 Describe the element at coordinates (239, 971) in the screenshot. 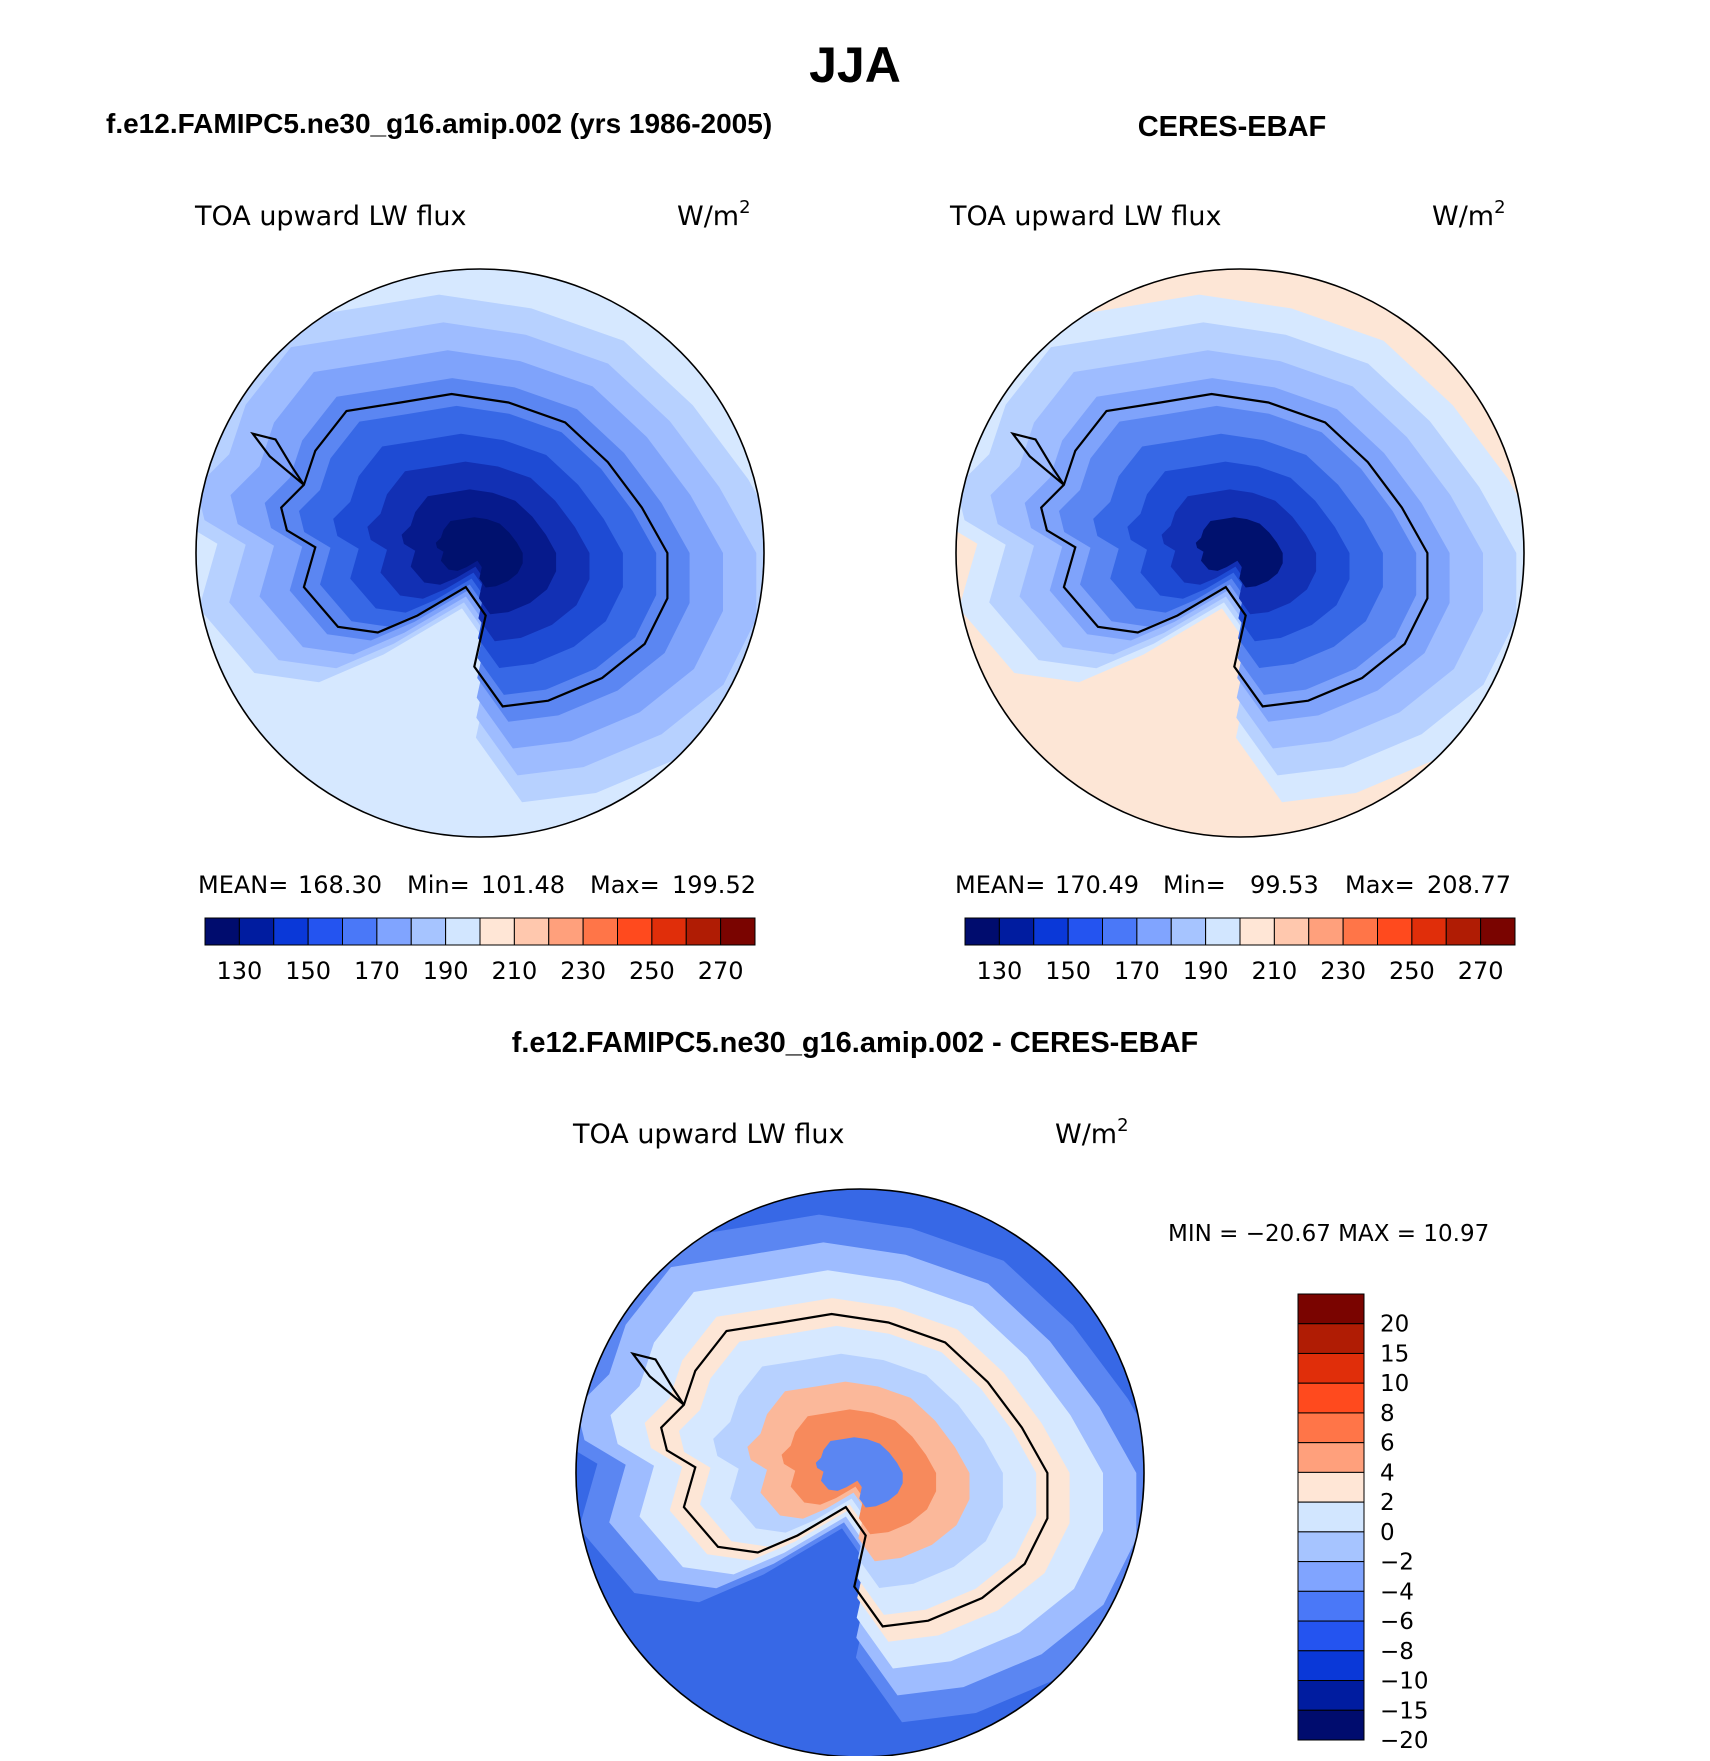

I see `colorbar-model-tick-label: 130` at that location.